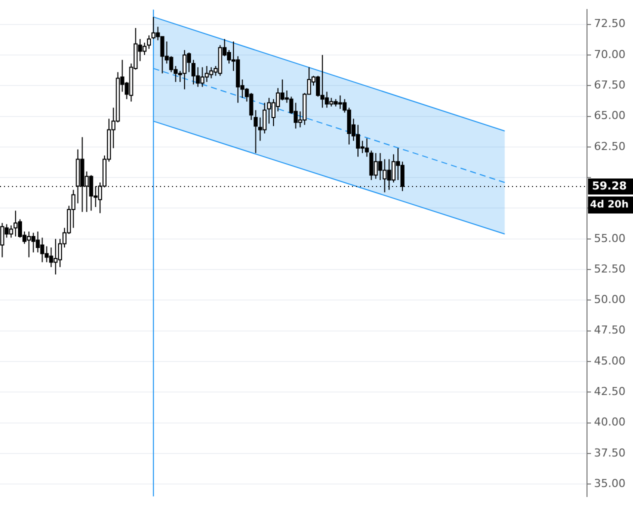 The width and height of the screenshot is (633, 506). What do you see at coordinates (610, 330) in the screenshot?
I see `y-tick-label: 47.50` at bounding box center [610, 330].